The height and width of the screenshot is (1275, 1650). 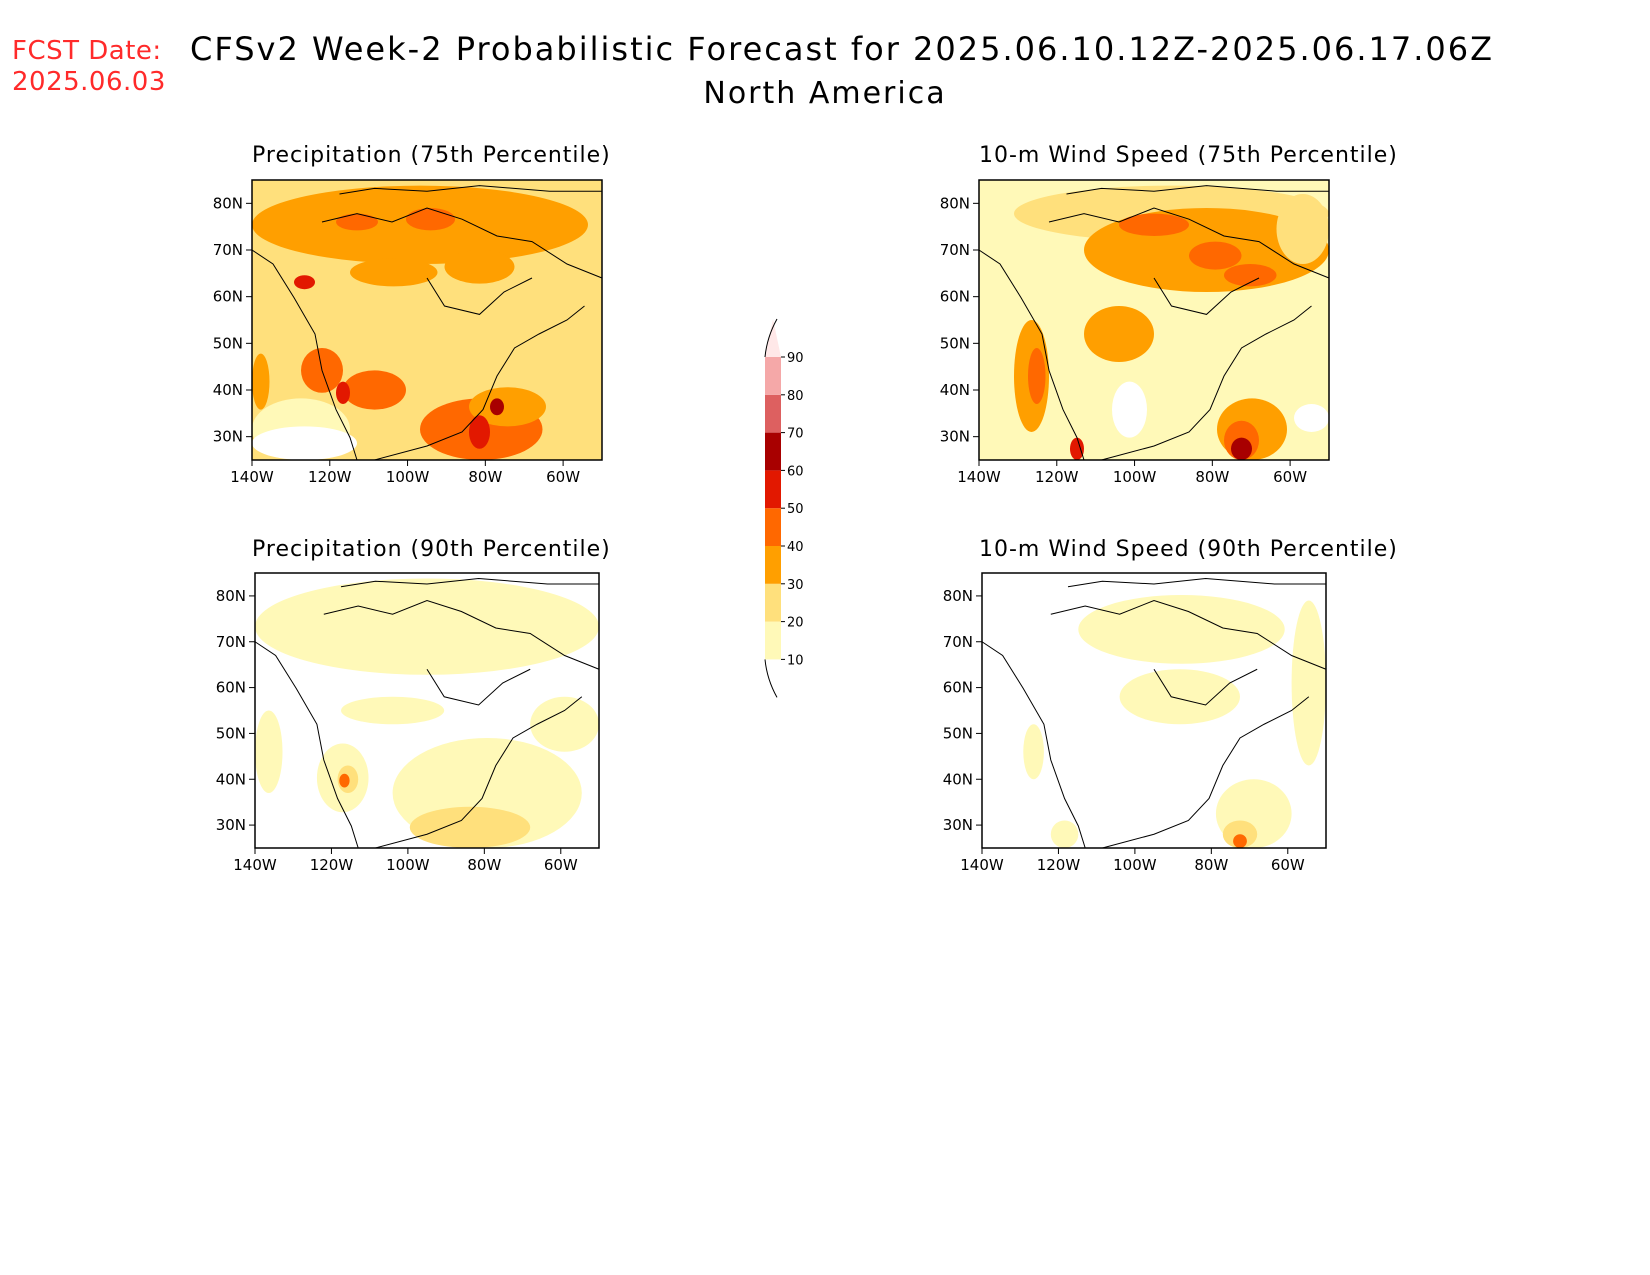 What do you see at coordinates (795, 471) in the screenshot?
I see `colorbar-tick-label: 60` at bounding box center [795, 471].